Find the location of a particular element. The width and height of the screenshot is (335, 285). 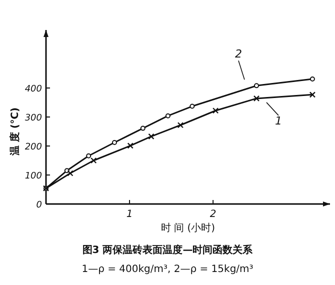

text: 1—ρ = 400kg/m³, 2—ρ = 15kg/m³ is located at coordinates (168, 269).